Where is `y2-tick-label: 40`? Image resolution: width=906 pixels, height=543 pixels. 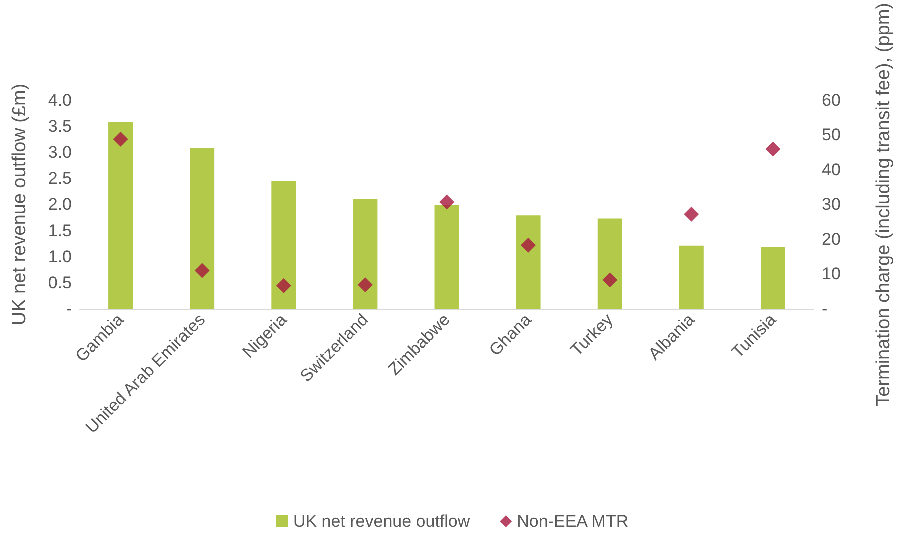 y2-tick-label: 40 is located at coordinates (831, 170).